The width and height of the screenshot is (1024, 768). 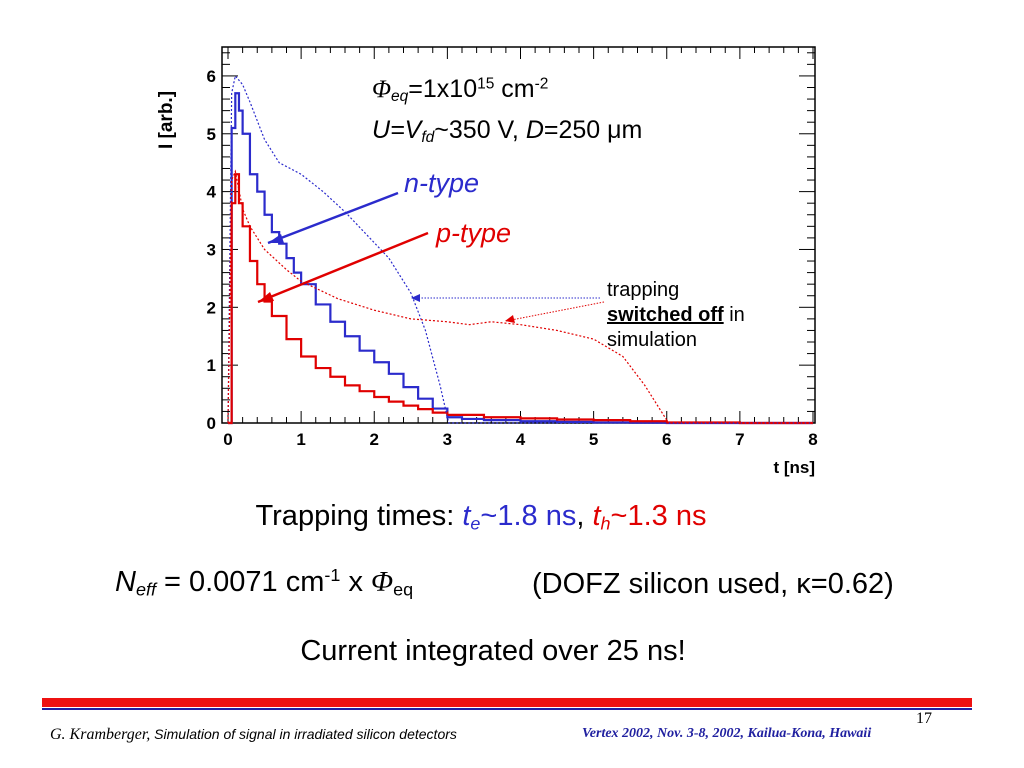 What do you see at coordinates (403, 589) in the screenshot?
I see `neff-phi-sub: eq` at bounding box center [403, 589].